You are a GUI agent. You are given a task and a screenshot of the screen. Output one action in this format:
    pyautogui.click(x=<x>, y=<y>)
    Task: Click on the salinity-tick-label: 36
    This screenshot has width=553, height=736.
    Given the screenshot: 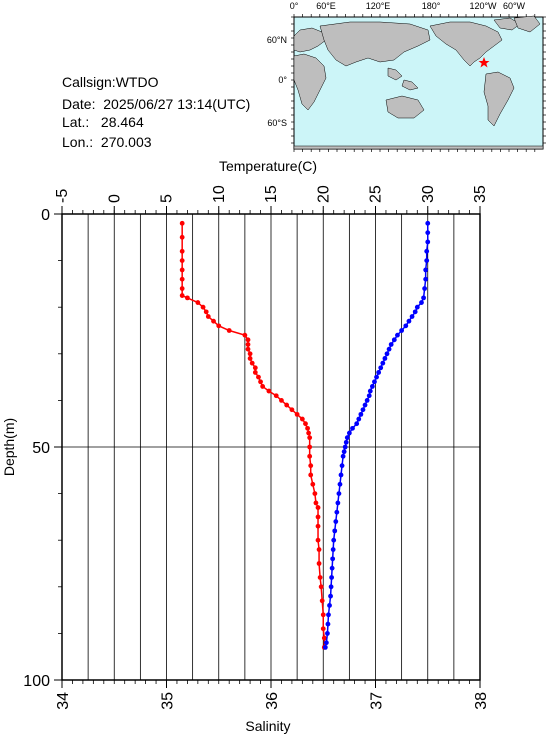 What is the action you would take?
    pyautogui.click(x=272, y=701)
    